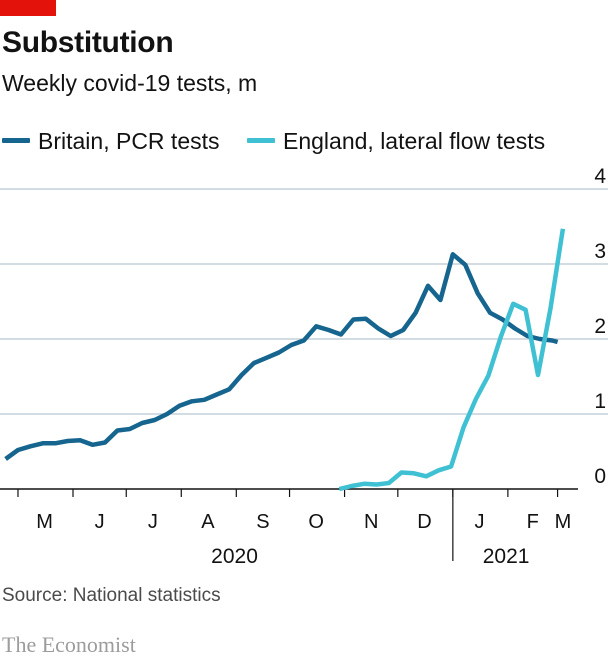 The width and height of the screenshot is (608, 662). Describe the element at coordinates (452, 360) in the screenshot. I see `series-line-lateral-flow` at that location.